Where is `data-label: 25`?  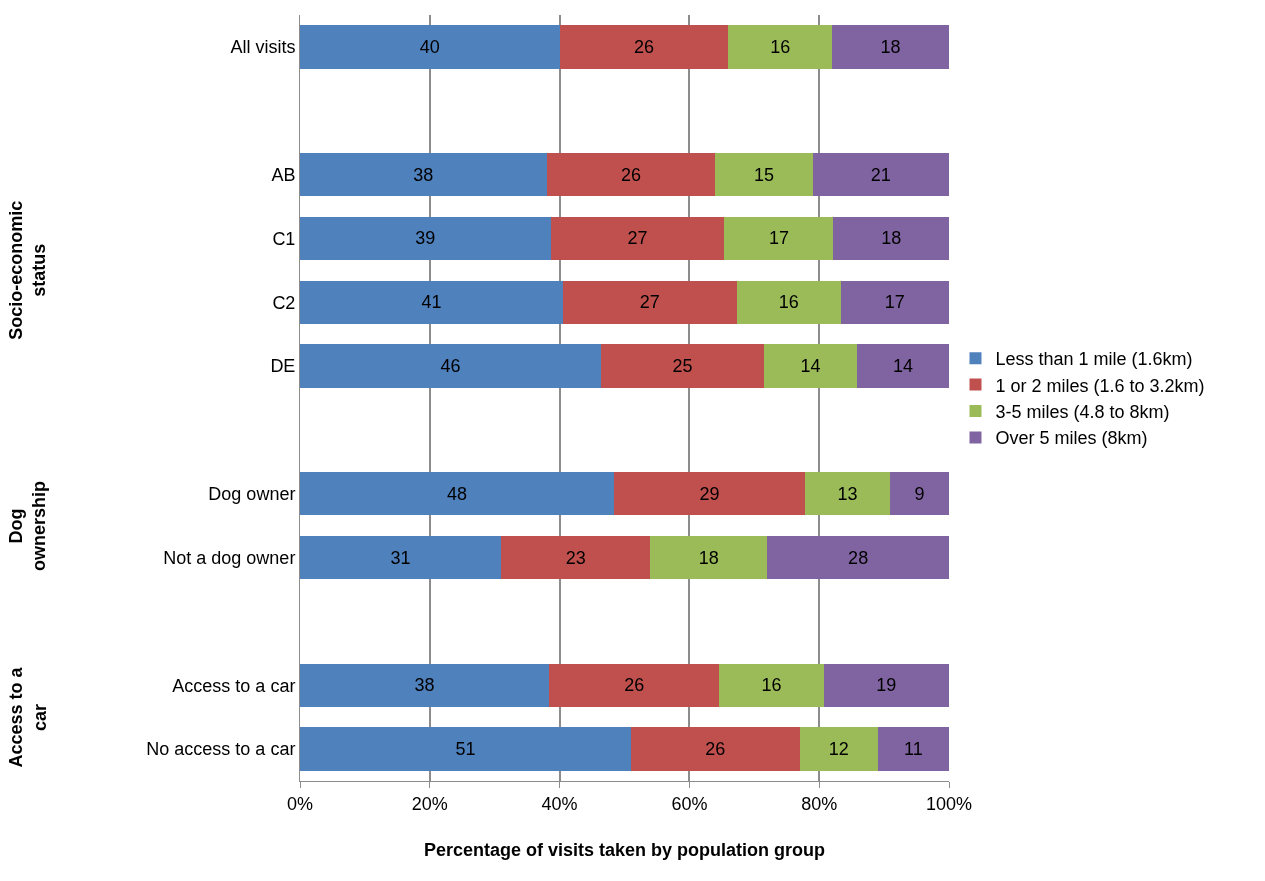 data-label: 25 is located at coordinates (682, 366).